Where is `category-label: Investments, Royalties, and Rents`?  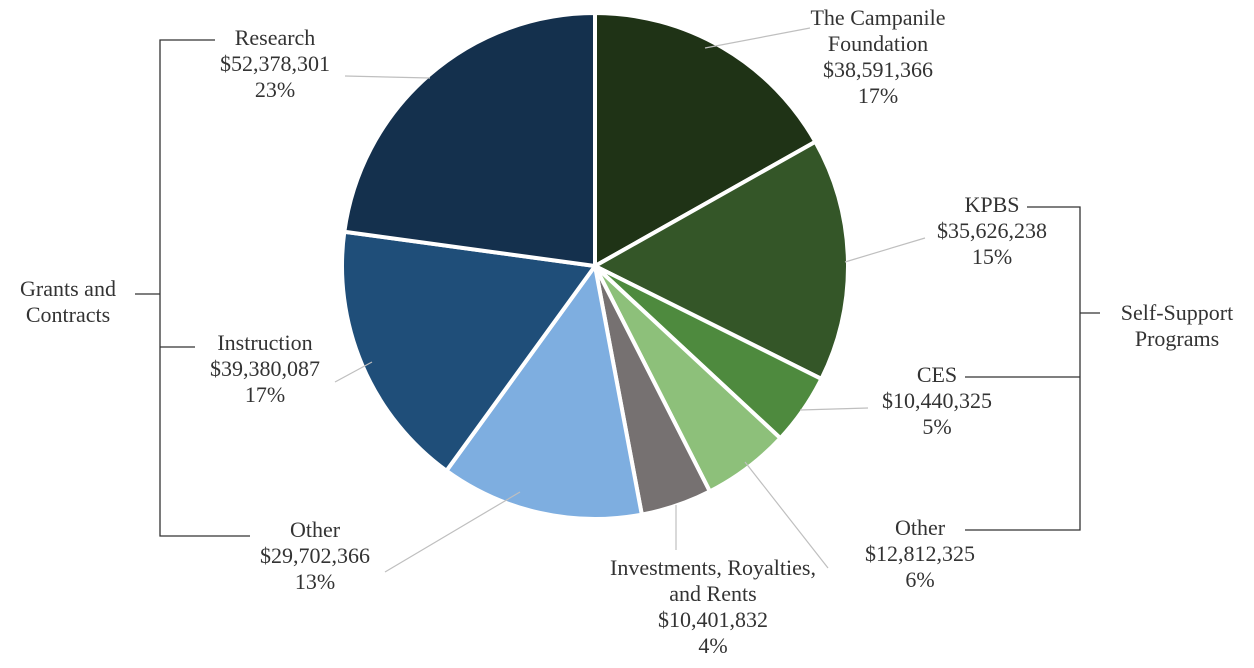 category-label: Investments, Royalties, and Rents is located at coordinates (713, 580).